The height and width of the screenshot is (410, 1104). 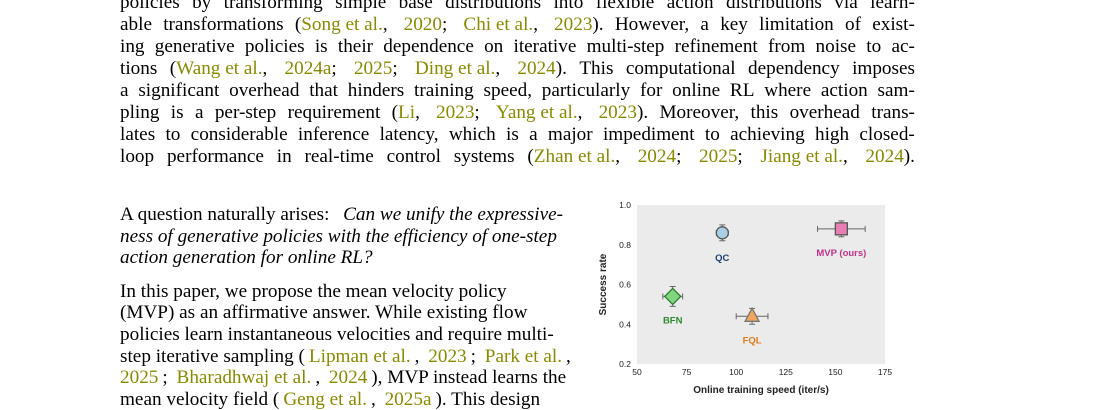 I want to click on top-token: iterative, so click(x=545, y=46).